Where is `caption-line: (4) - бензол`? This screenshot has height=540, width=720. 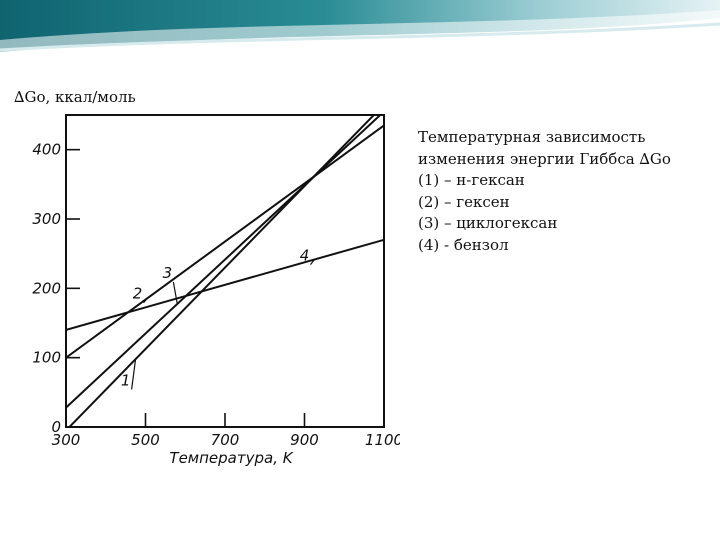 caption-line: (4) - бензол is located at coordinates (463, 244).